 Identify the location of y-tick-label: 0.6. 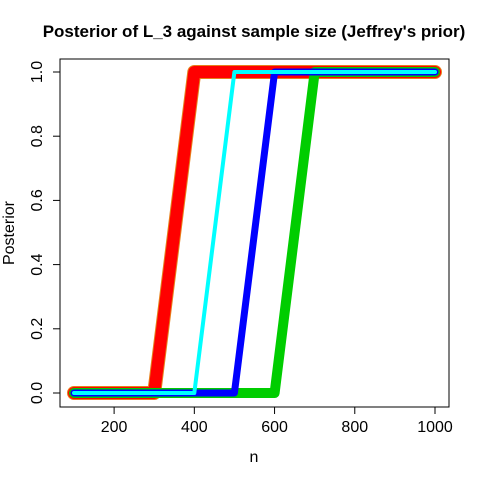
(37, 200).